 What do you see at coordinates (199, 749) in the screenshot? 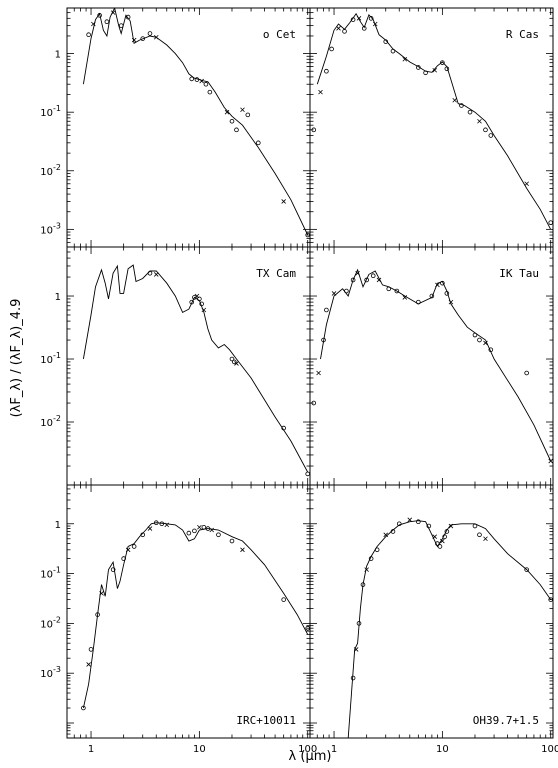
I see `x-tick-label: 10` at bounding box center [199, 749].